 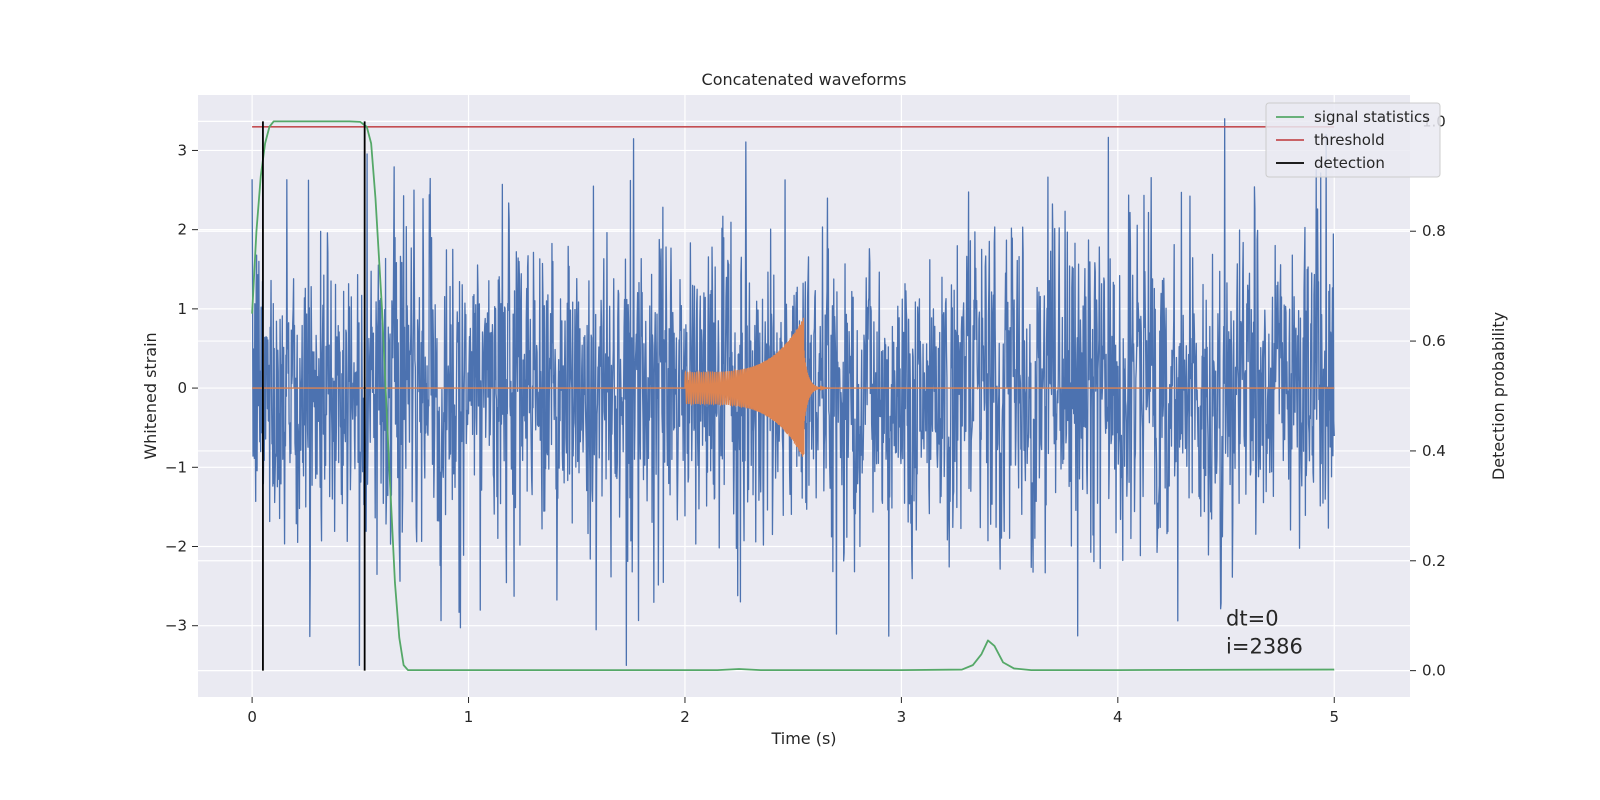 What do you see at coordinates (1349, 163) in the screenshot?
I see `legend-entry: detection` at bounding box center [1349, 163].